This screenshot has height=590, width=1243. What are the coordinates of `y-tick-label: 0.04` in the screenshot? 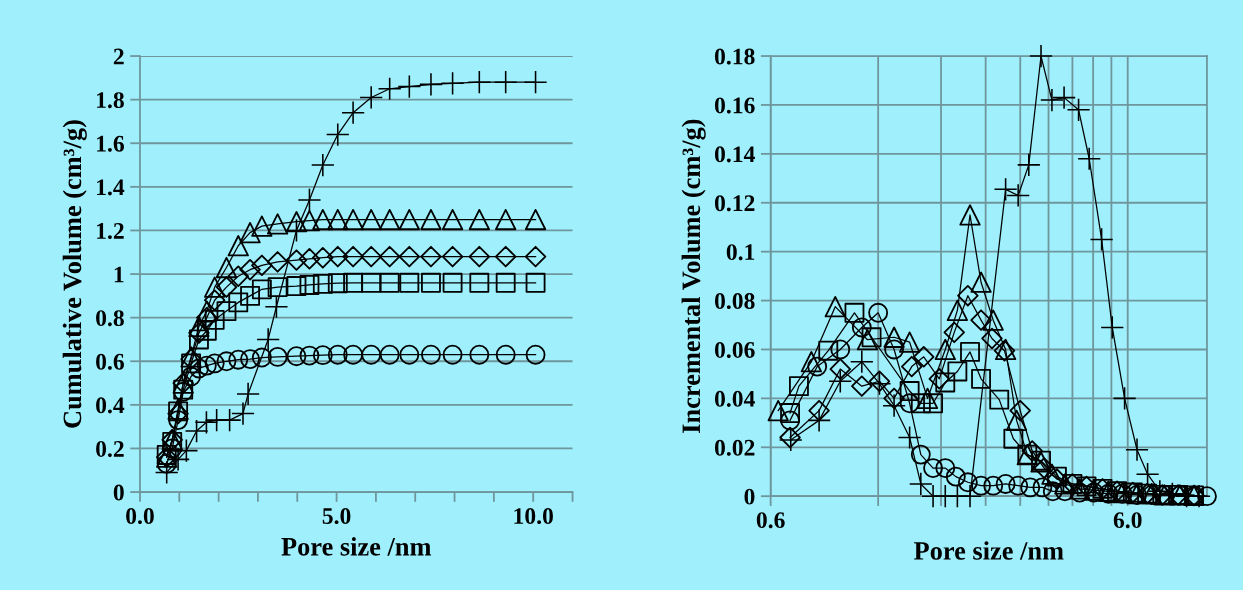 It's located at (734, 398).